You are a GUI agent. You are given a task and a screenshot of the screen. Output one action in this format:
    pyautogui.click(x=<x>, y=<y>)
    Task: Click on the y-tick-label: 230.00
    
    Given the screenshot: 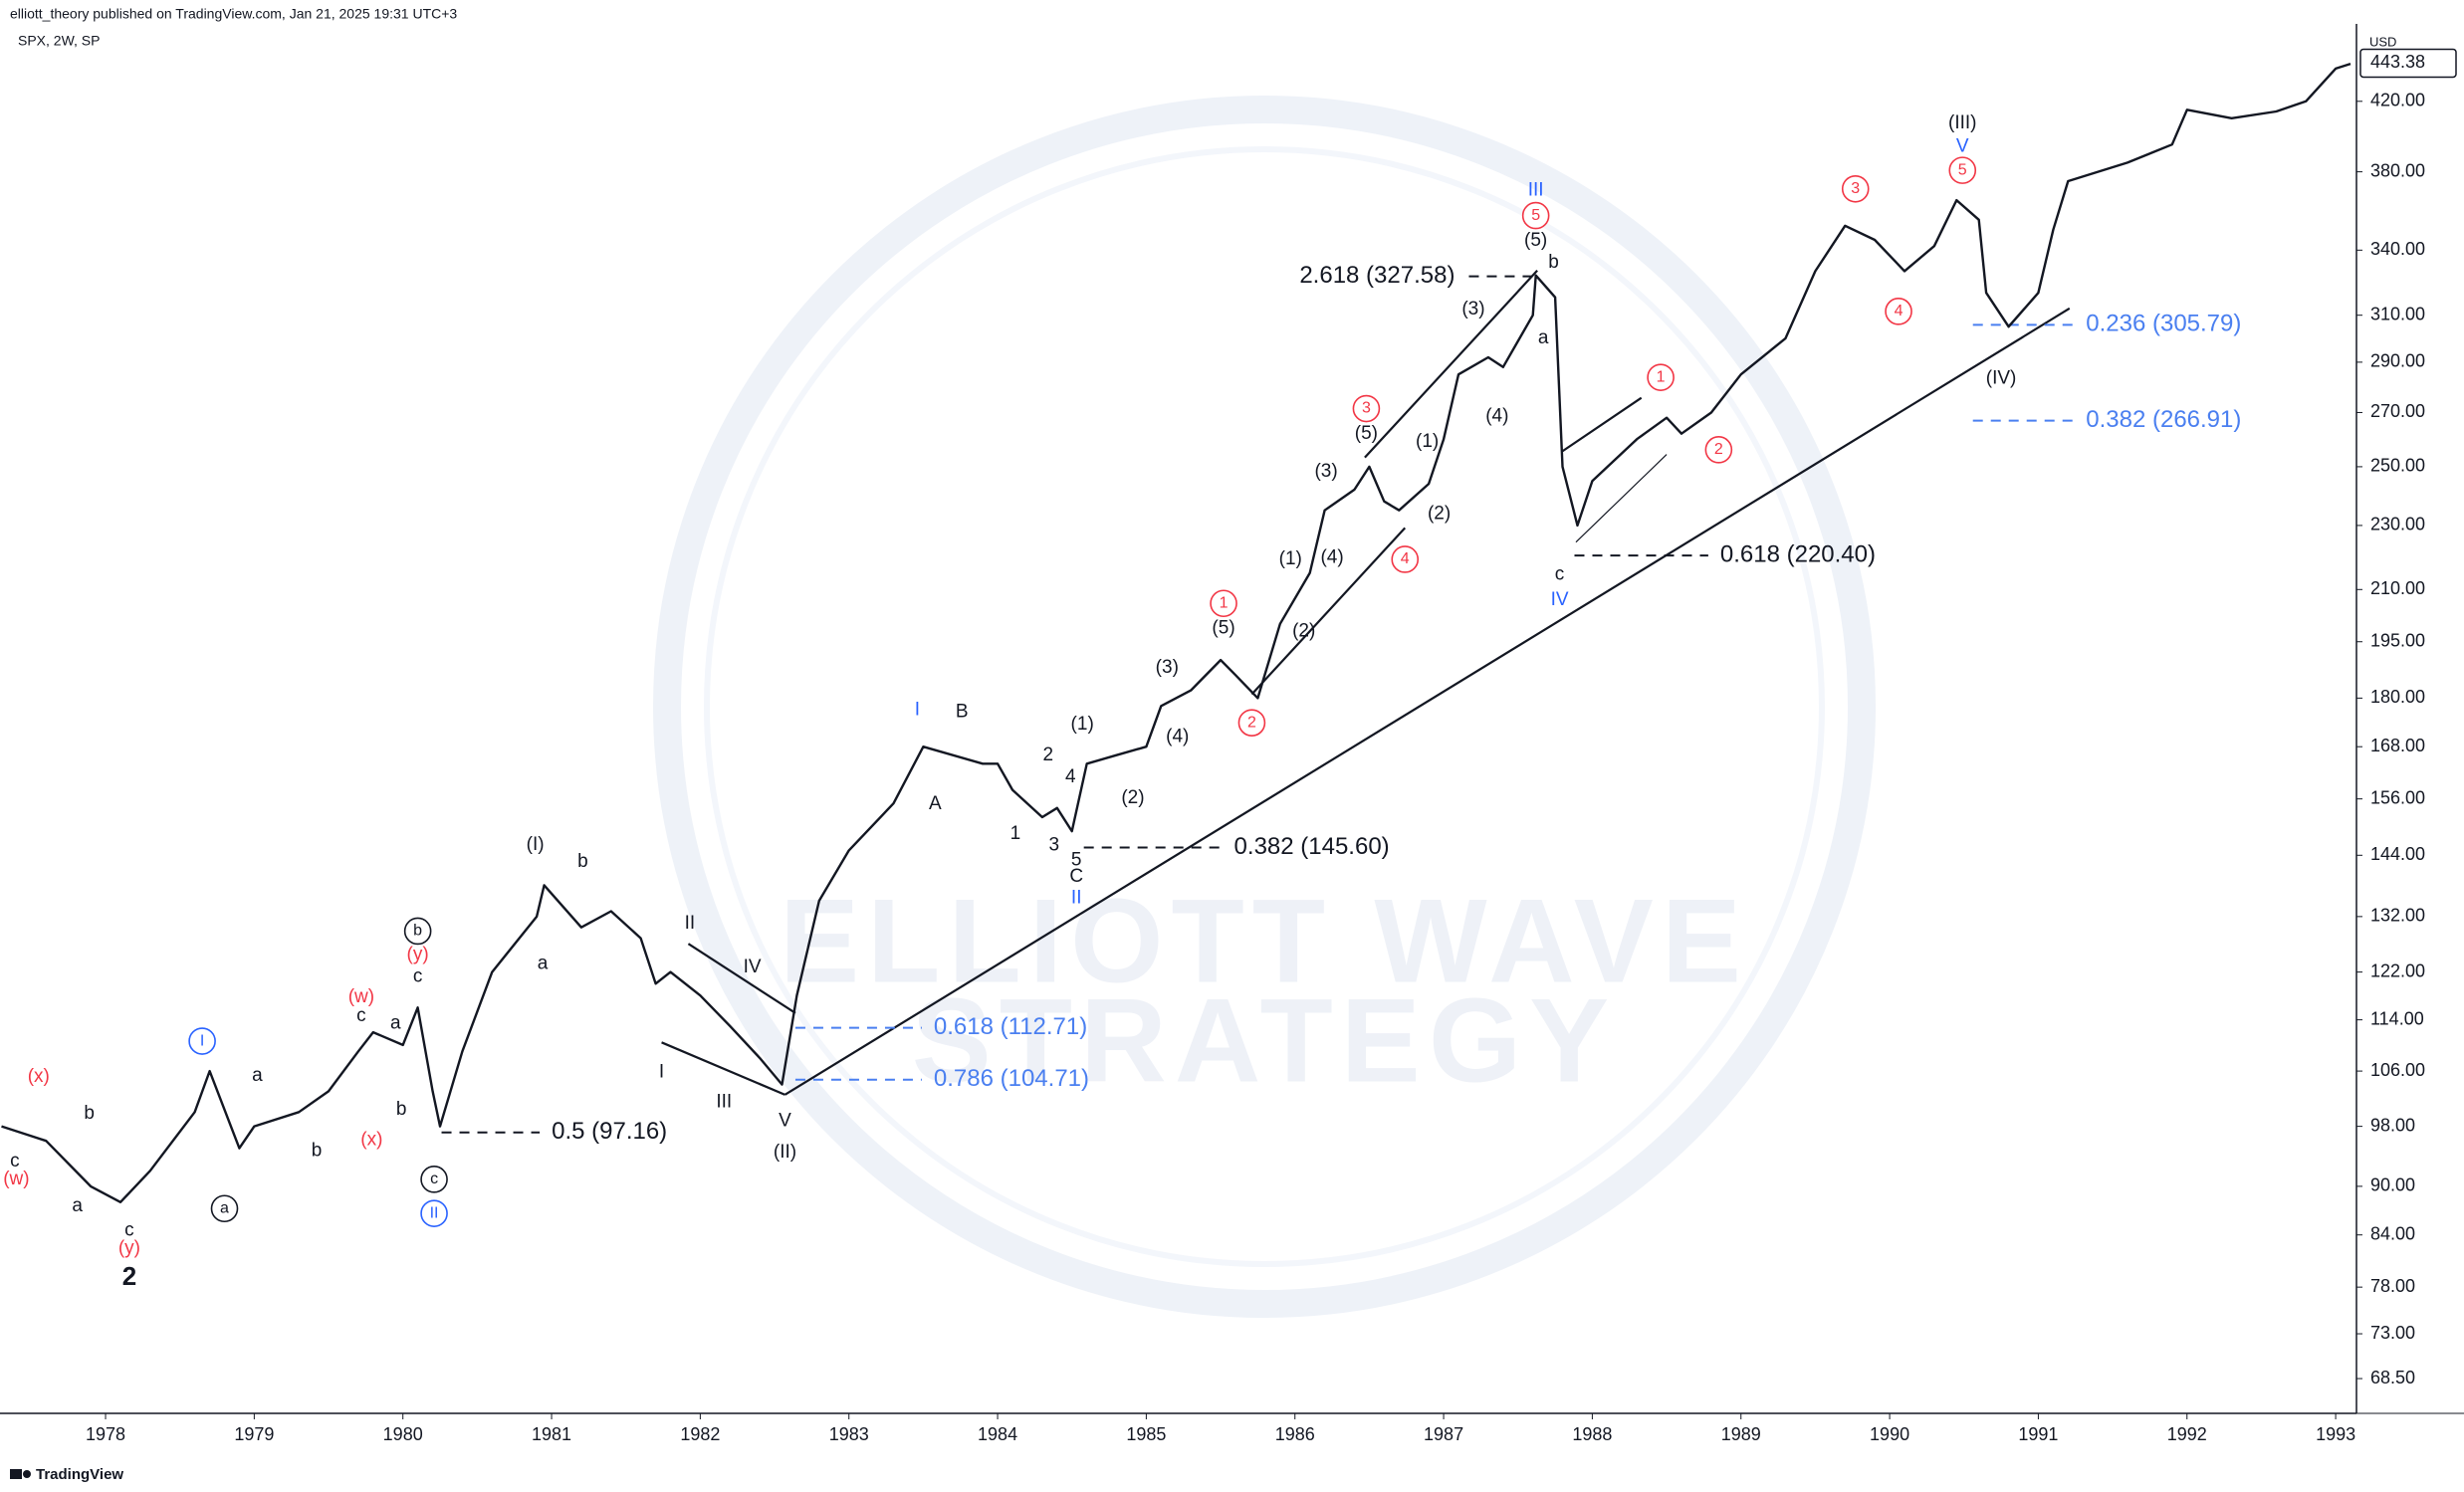 What is the action you would take?
    pyautogui.click(x=2398, y=524)
    